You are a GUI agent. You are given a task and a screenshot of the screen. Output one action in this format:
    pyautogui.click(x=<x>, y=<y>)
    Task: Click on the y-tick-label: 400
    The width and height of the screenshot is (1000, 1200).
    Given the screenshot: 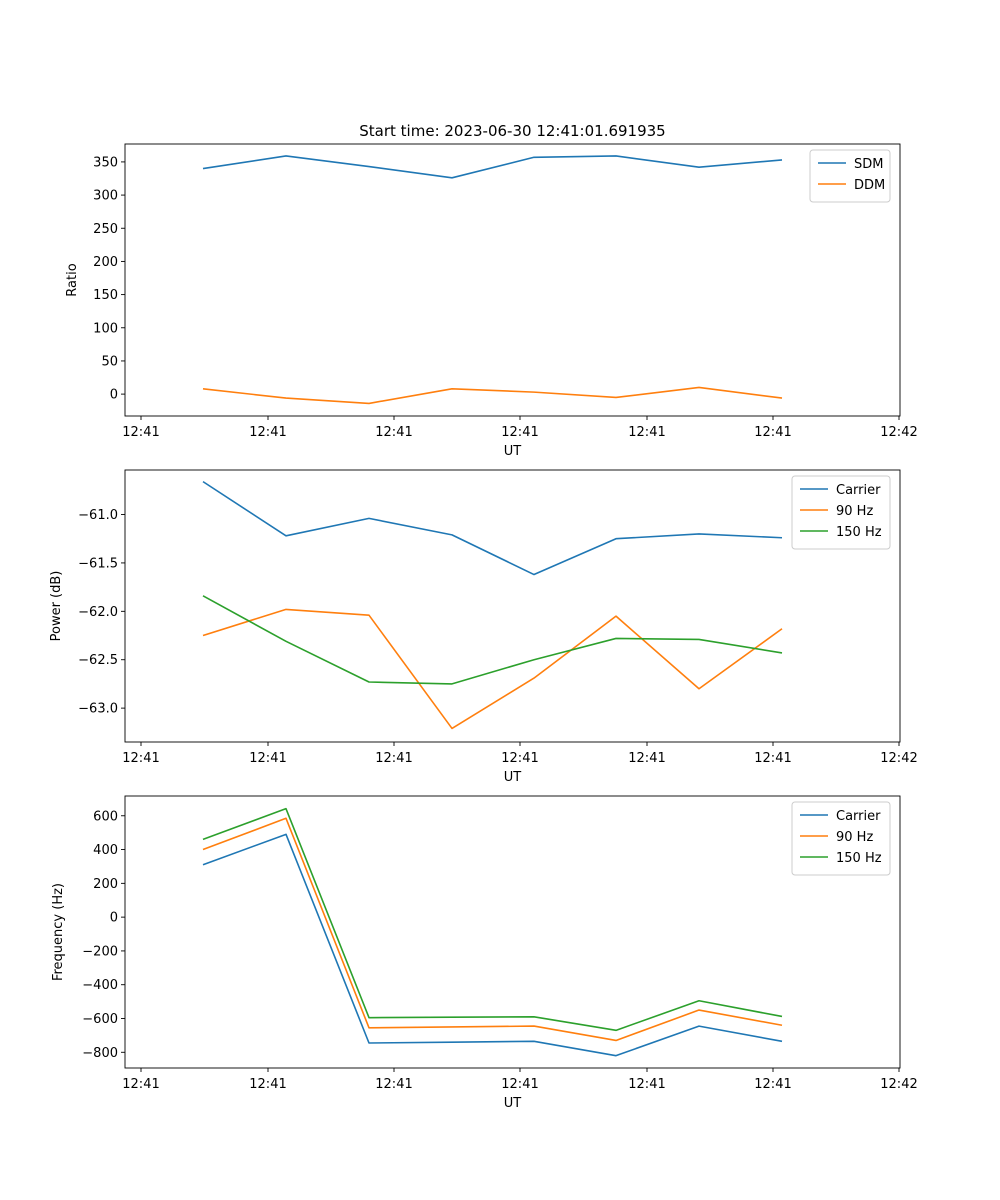 What is the action you would take?
    pyautogui.click(x=105, y=850)
    